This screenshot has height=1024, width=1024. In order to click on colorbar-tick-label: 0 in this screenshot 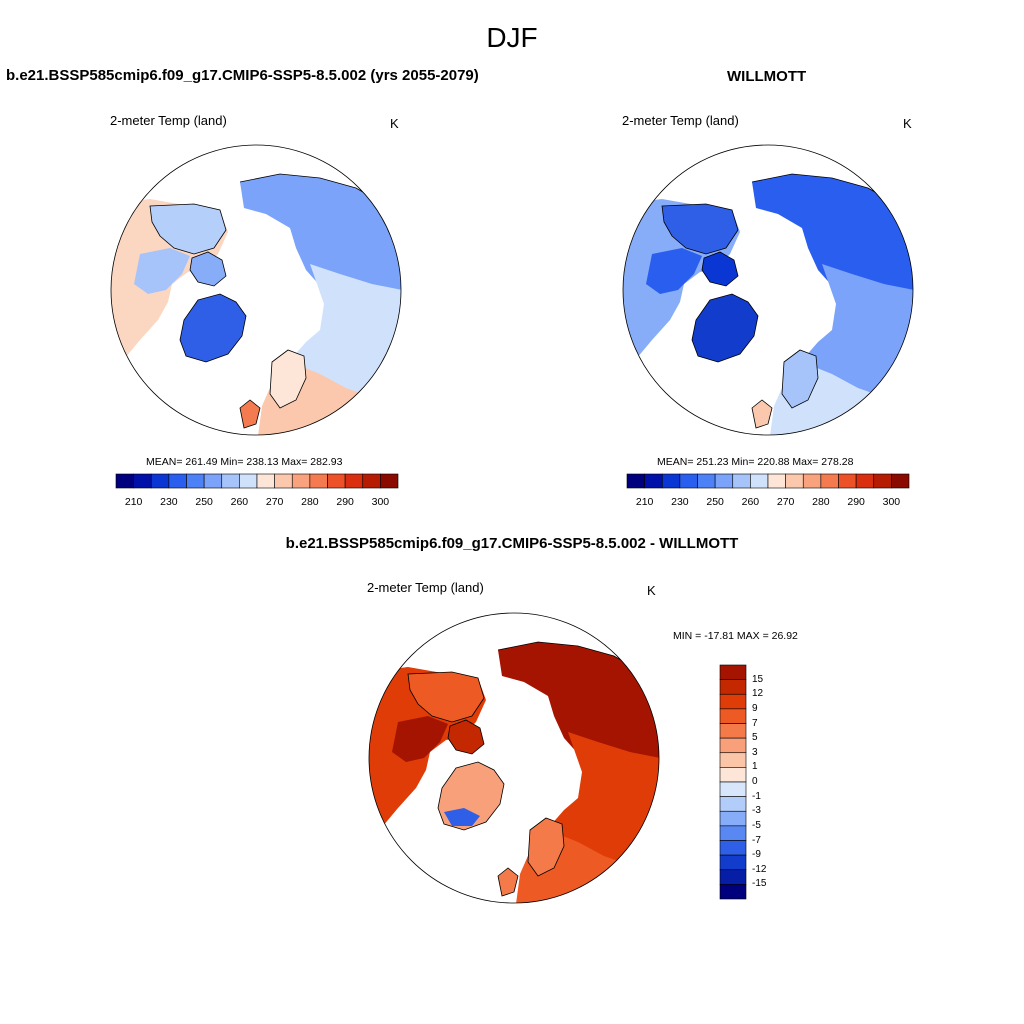, I will do `click(755, 781)`.